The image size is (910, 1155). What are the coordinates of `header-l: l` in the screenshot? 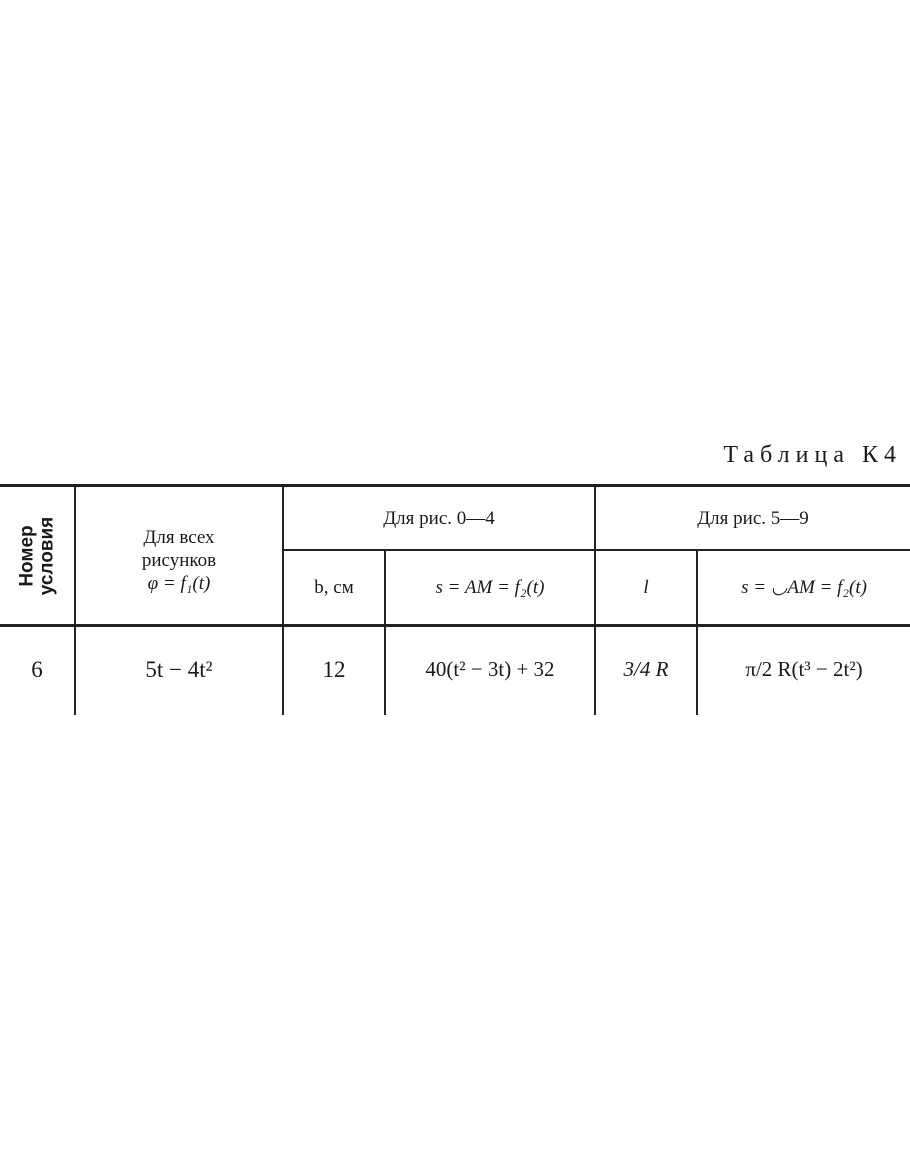 It's located at (646, 587).